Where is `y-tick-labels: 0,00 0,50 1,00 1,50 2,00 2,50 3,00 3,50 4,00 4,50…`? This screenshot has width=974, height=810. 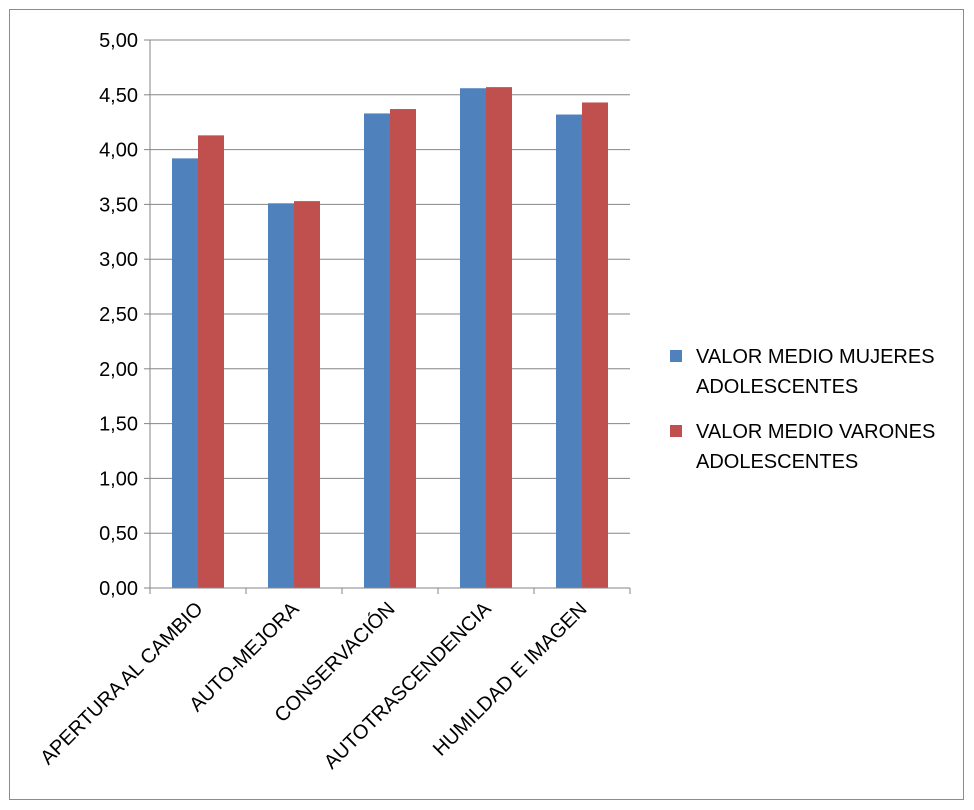 y-tick-labels: 0,00 0,50 1,00 1,50 2,00 2,50 3,00 3,50 4,00 4,50… is located at coordinates (118, 315).